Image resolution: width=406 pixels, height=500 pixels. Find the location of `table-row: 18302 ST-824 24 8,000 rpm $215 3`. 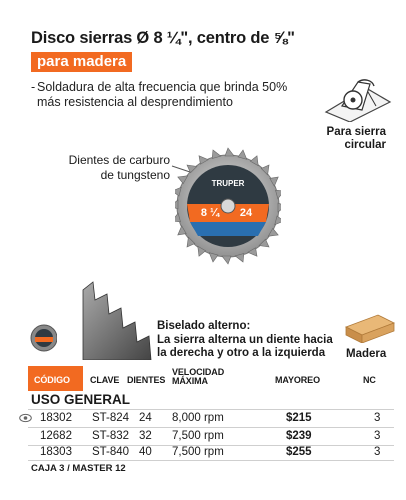

table-row: 18302 ST-824 24 8,000 rpm $215 3 is located at coordinates (206, 419).